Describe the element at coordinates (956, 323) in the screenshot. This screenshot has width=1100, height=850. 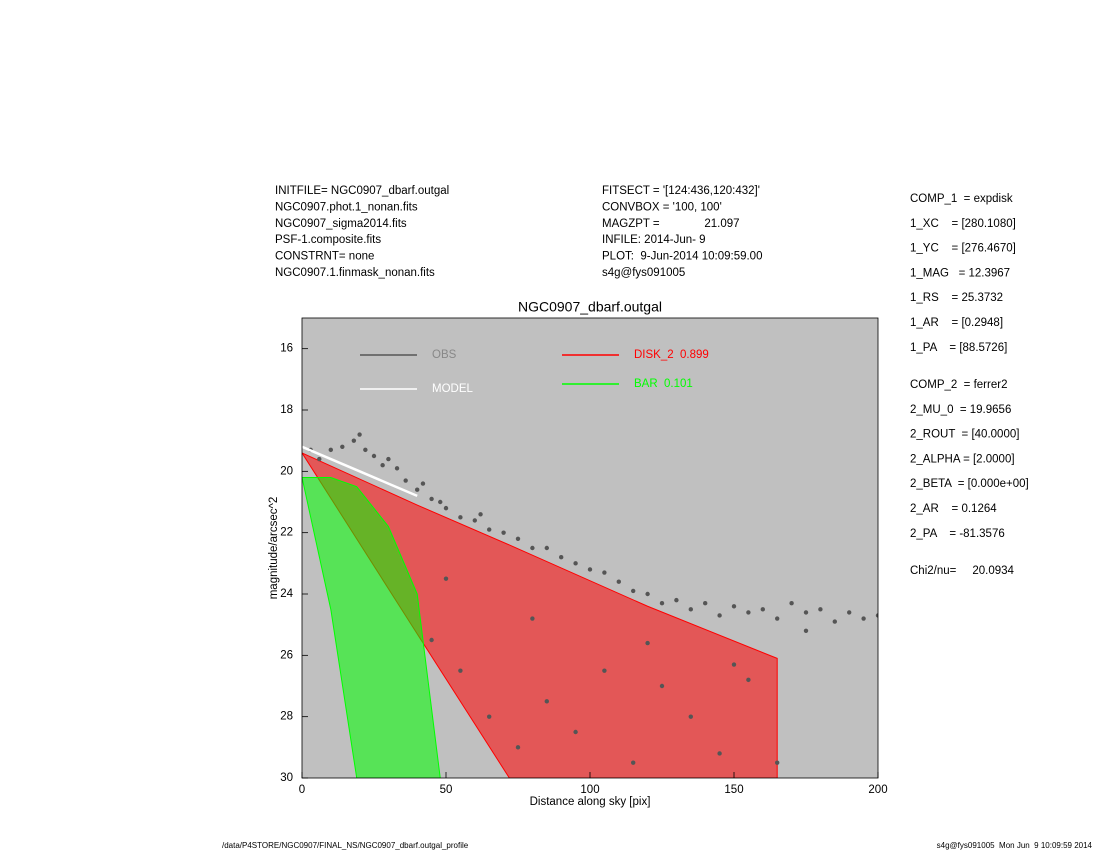
I see `fit-parameter: 1_AR = [0.2948]` at that location.